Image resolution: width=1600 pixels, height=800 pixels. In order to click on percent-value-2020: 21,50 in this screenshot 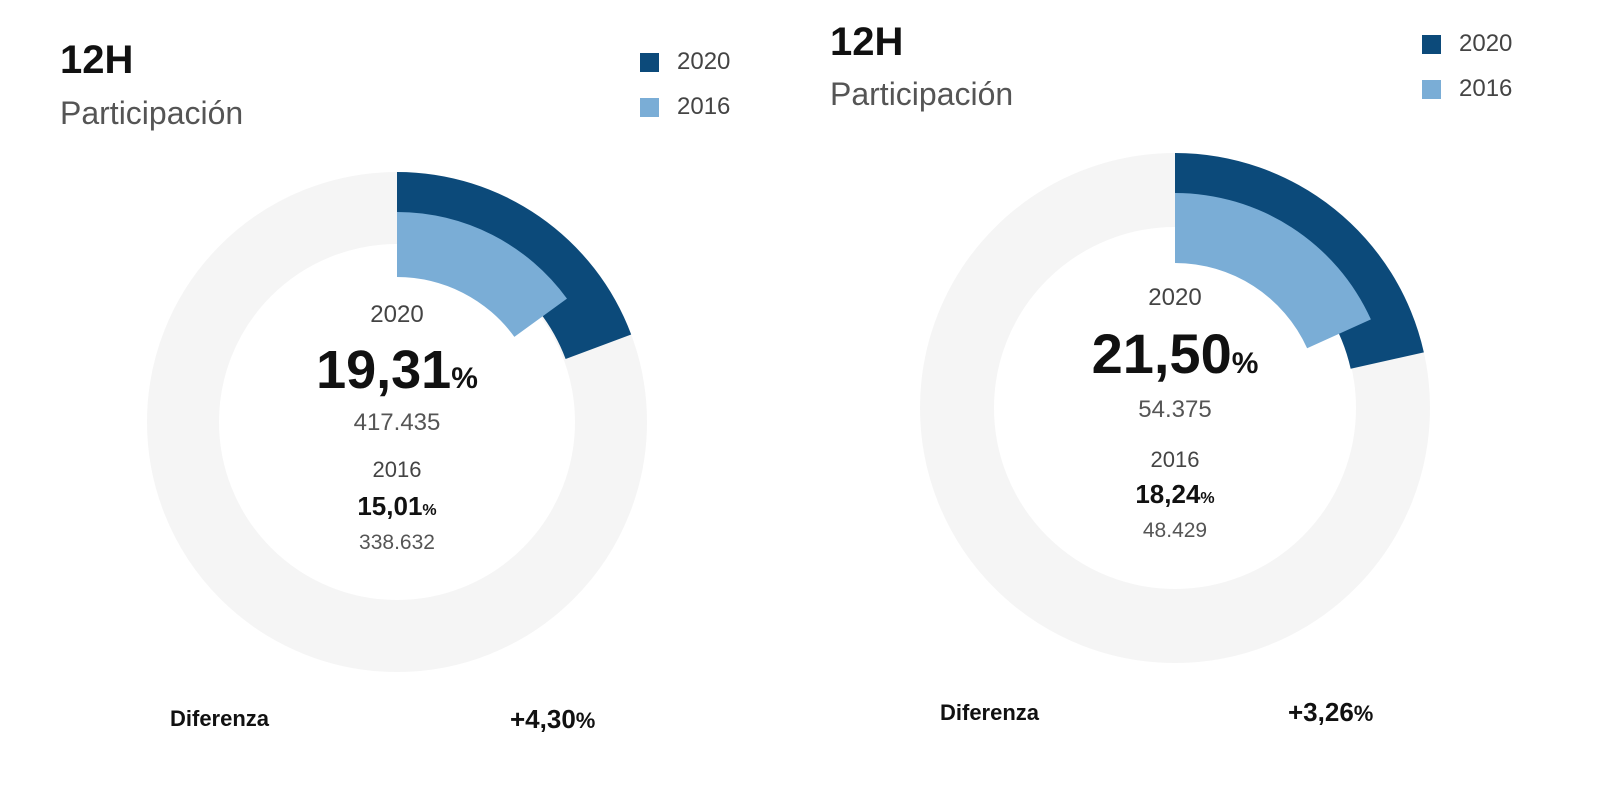, I will do `click(1162, 353)`.